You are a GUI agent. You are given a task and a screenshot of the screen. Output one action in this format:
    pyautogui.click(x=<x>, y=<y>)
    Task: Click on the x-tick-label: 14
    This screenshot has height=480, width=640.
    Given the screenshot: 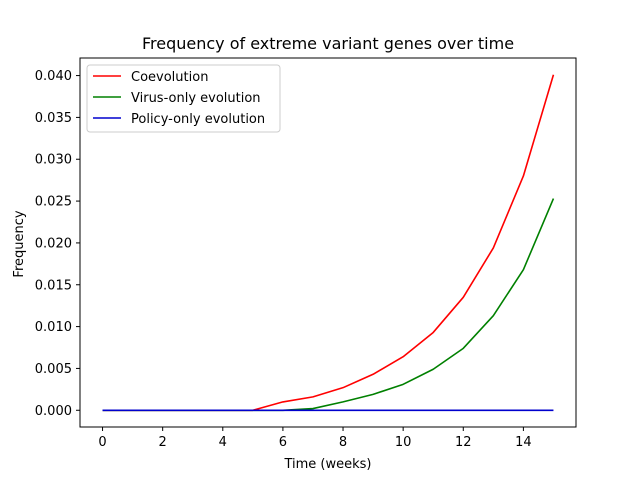 What is the action you would take?
    pyautogui.click(x=523, y=442)
    